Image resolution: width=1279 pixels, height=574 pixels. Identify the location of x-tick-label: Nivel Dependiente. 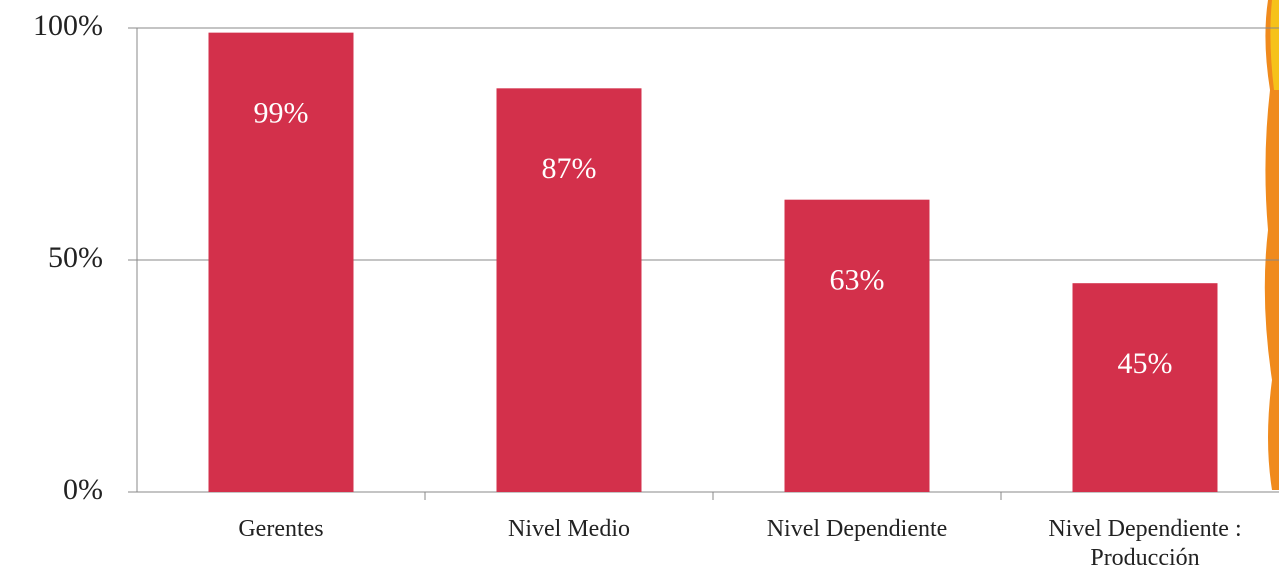
(857, 529).